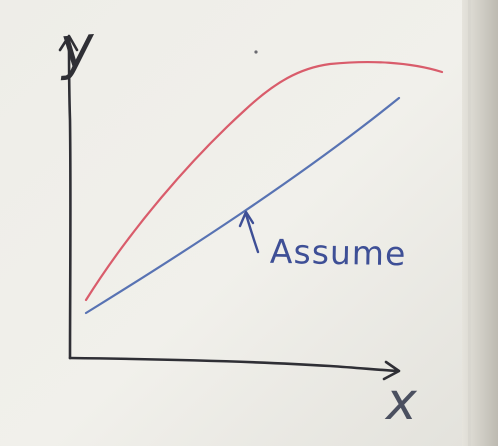 The height and width of the screenshot is (446, 498). I want to click on y-axis-label: y, so click(77, 47).